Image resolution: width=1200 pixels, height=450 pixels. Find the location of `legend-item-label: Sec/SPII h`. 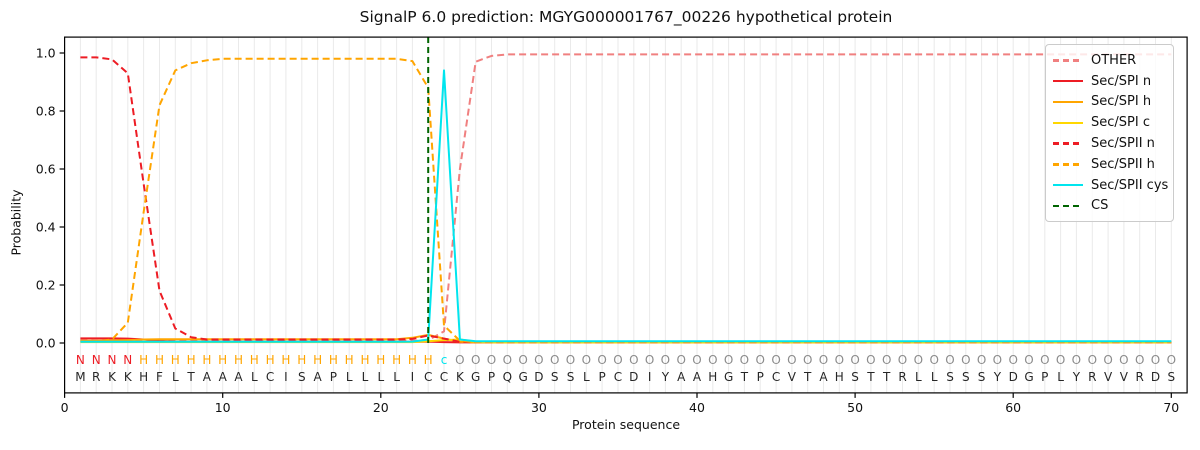

legend-item-label: Sec/SPII h is located at coordinates (1123, 164).